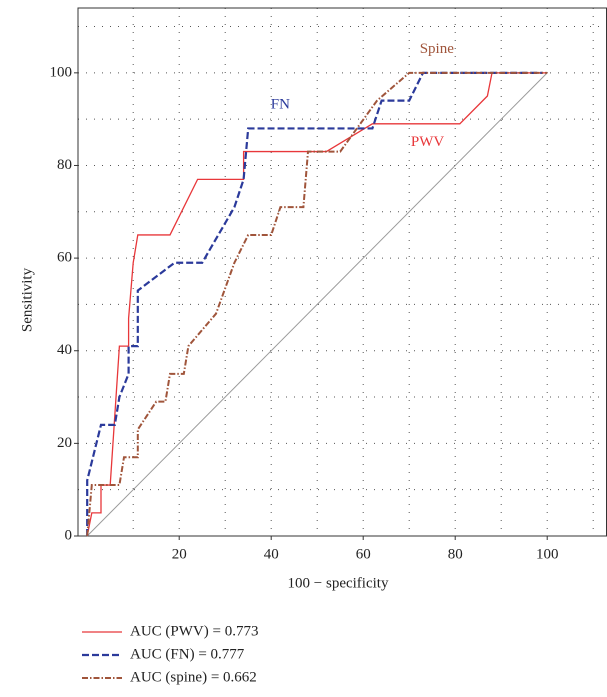  What do you see at coordinates (363, 554) in the screenshot?
I see `x-tick-label: 60` at bounding box center [363, 554].